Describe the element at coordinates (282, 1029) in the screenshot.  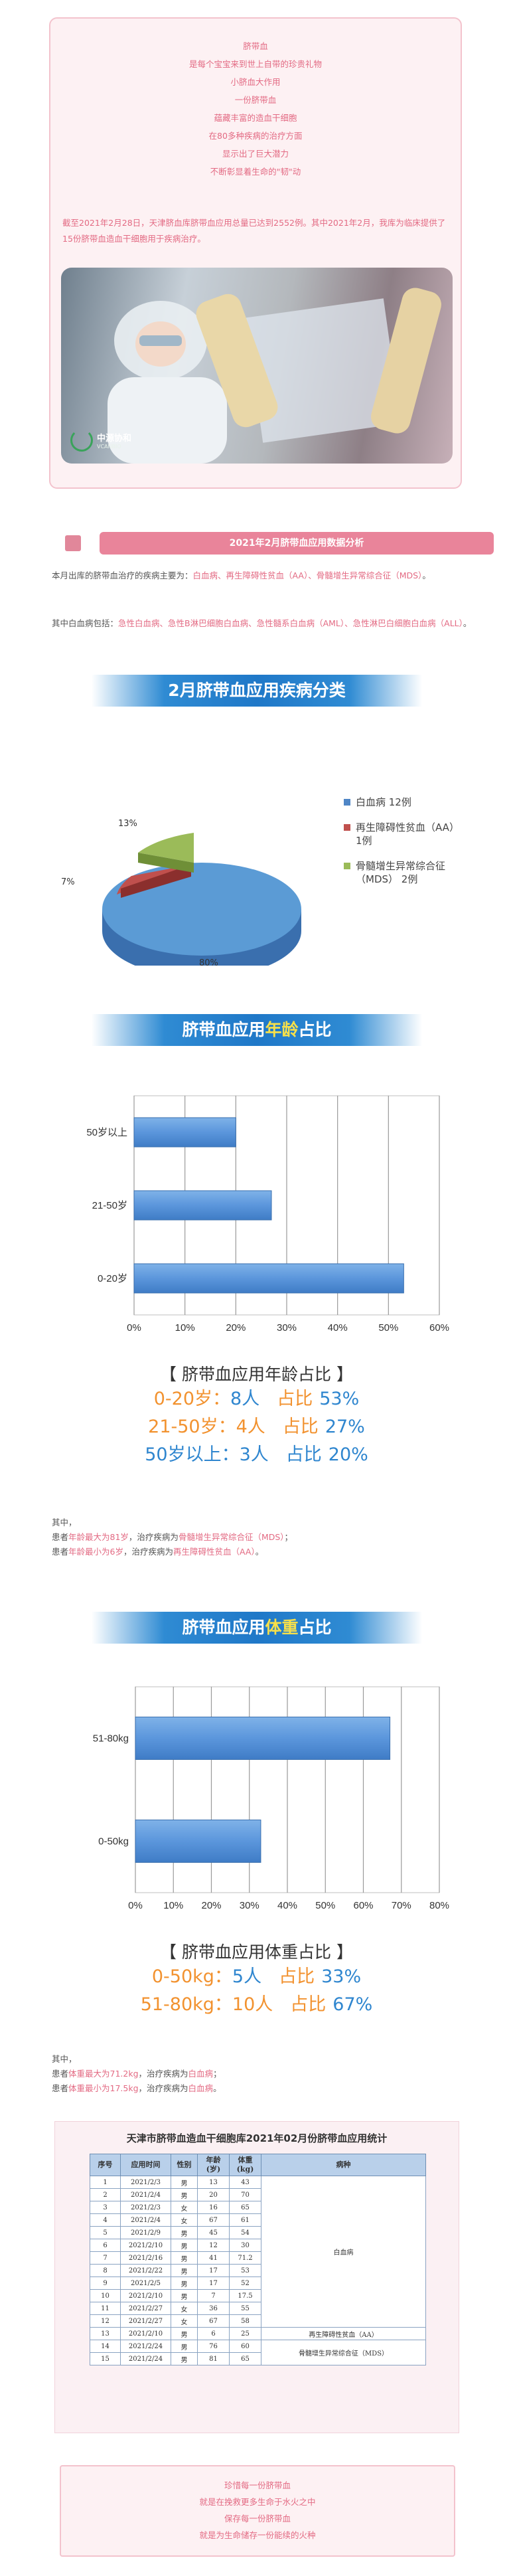
I see `age-banner-highlight: 年龄` at that location.